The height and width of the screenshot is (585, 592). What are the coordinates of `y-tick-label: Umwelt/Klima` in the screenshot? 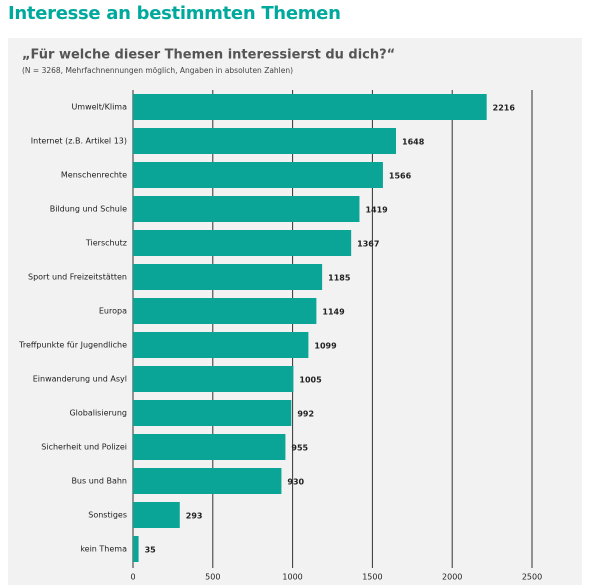 It's located at (99, 107).